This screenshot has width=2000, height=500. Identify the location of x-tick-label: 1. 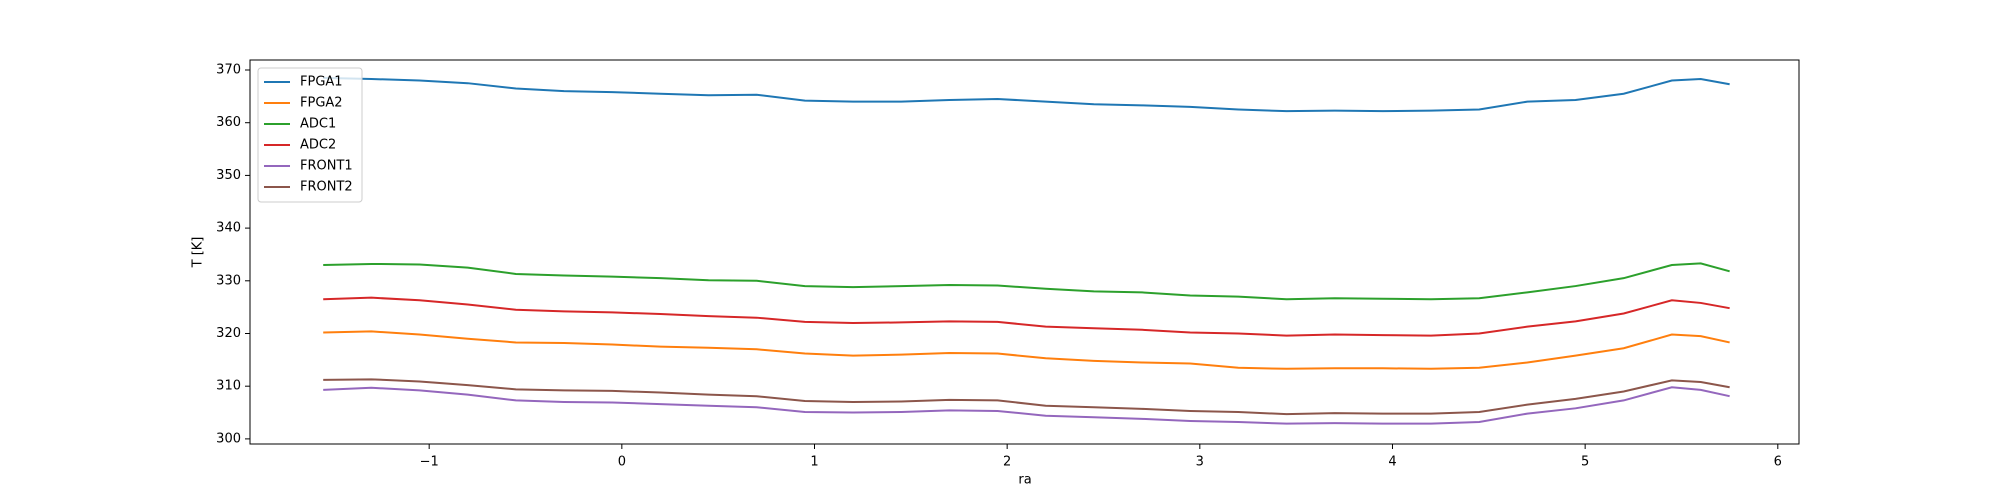
(814, 462).